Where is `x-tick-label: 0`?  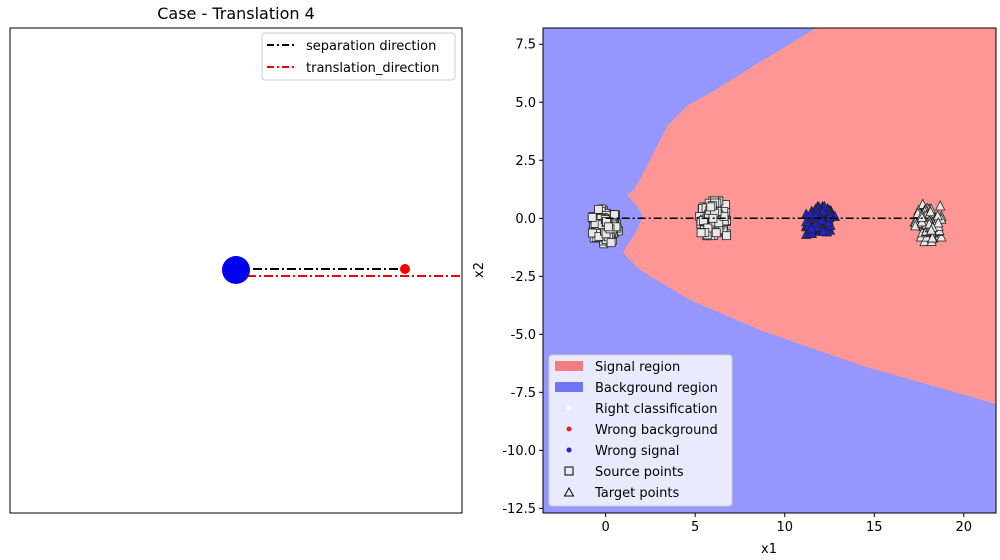 x-tick-label: 0 is located at coordinates (606, 527).